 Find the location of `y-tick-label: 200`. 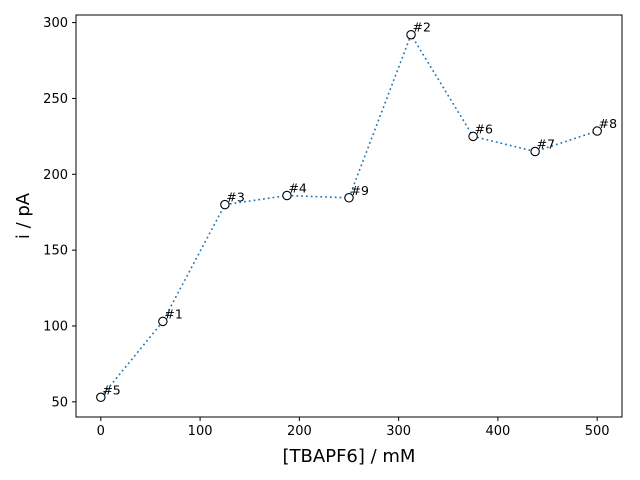

y-tick-label: 200 is located at coordinates (55, 175).